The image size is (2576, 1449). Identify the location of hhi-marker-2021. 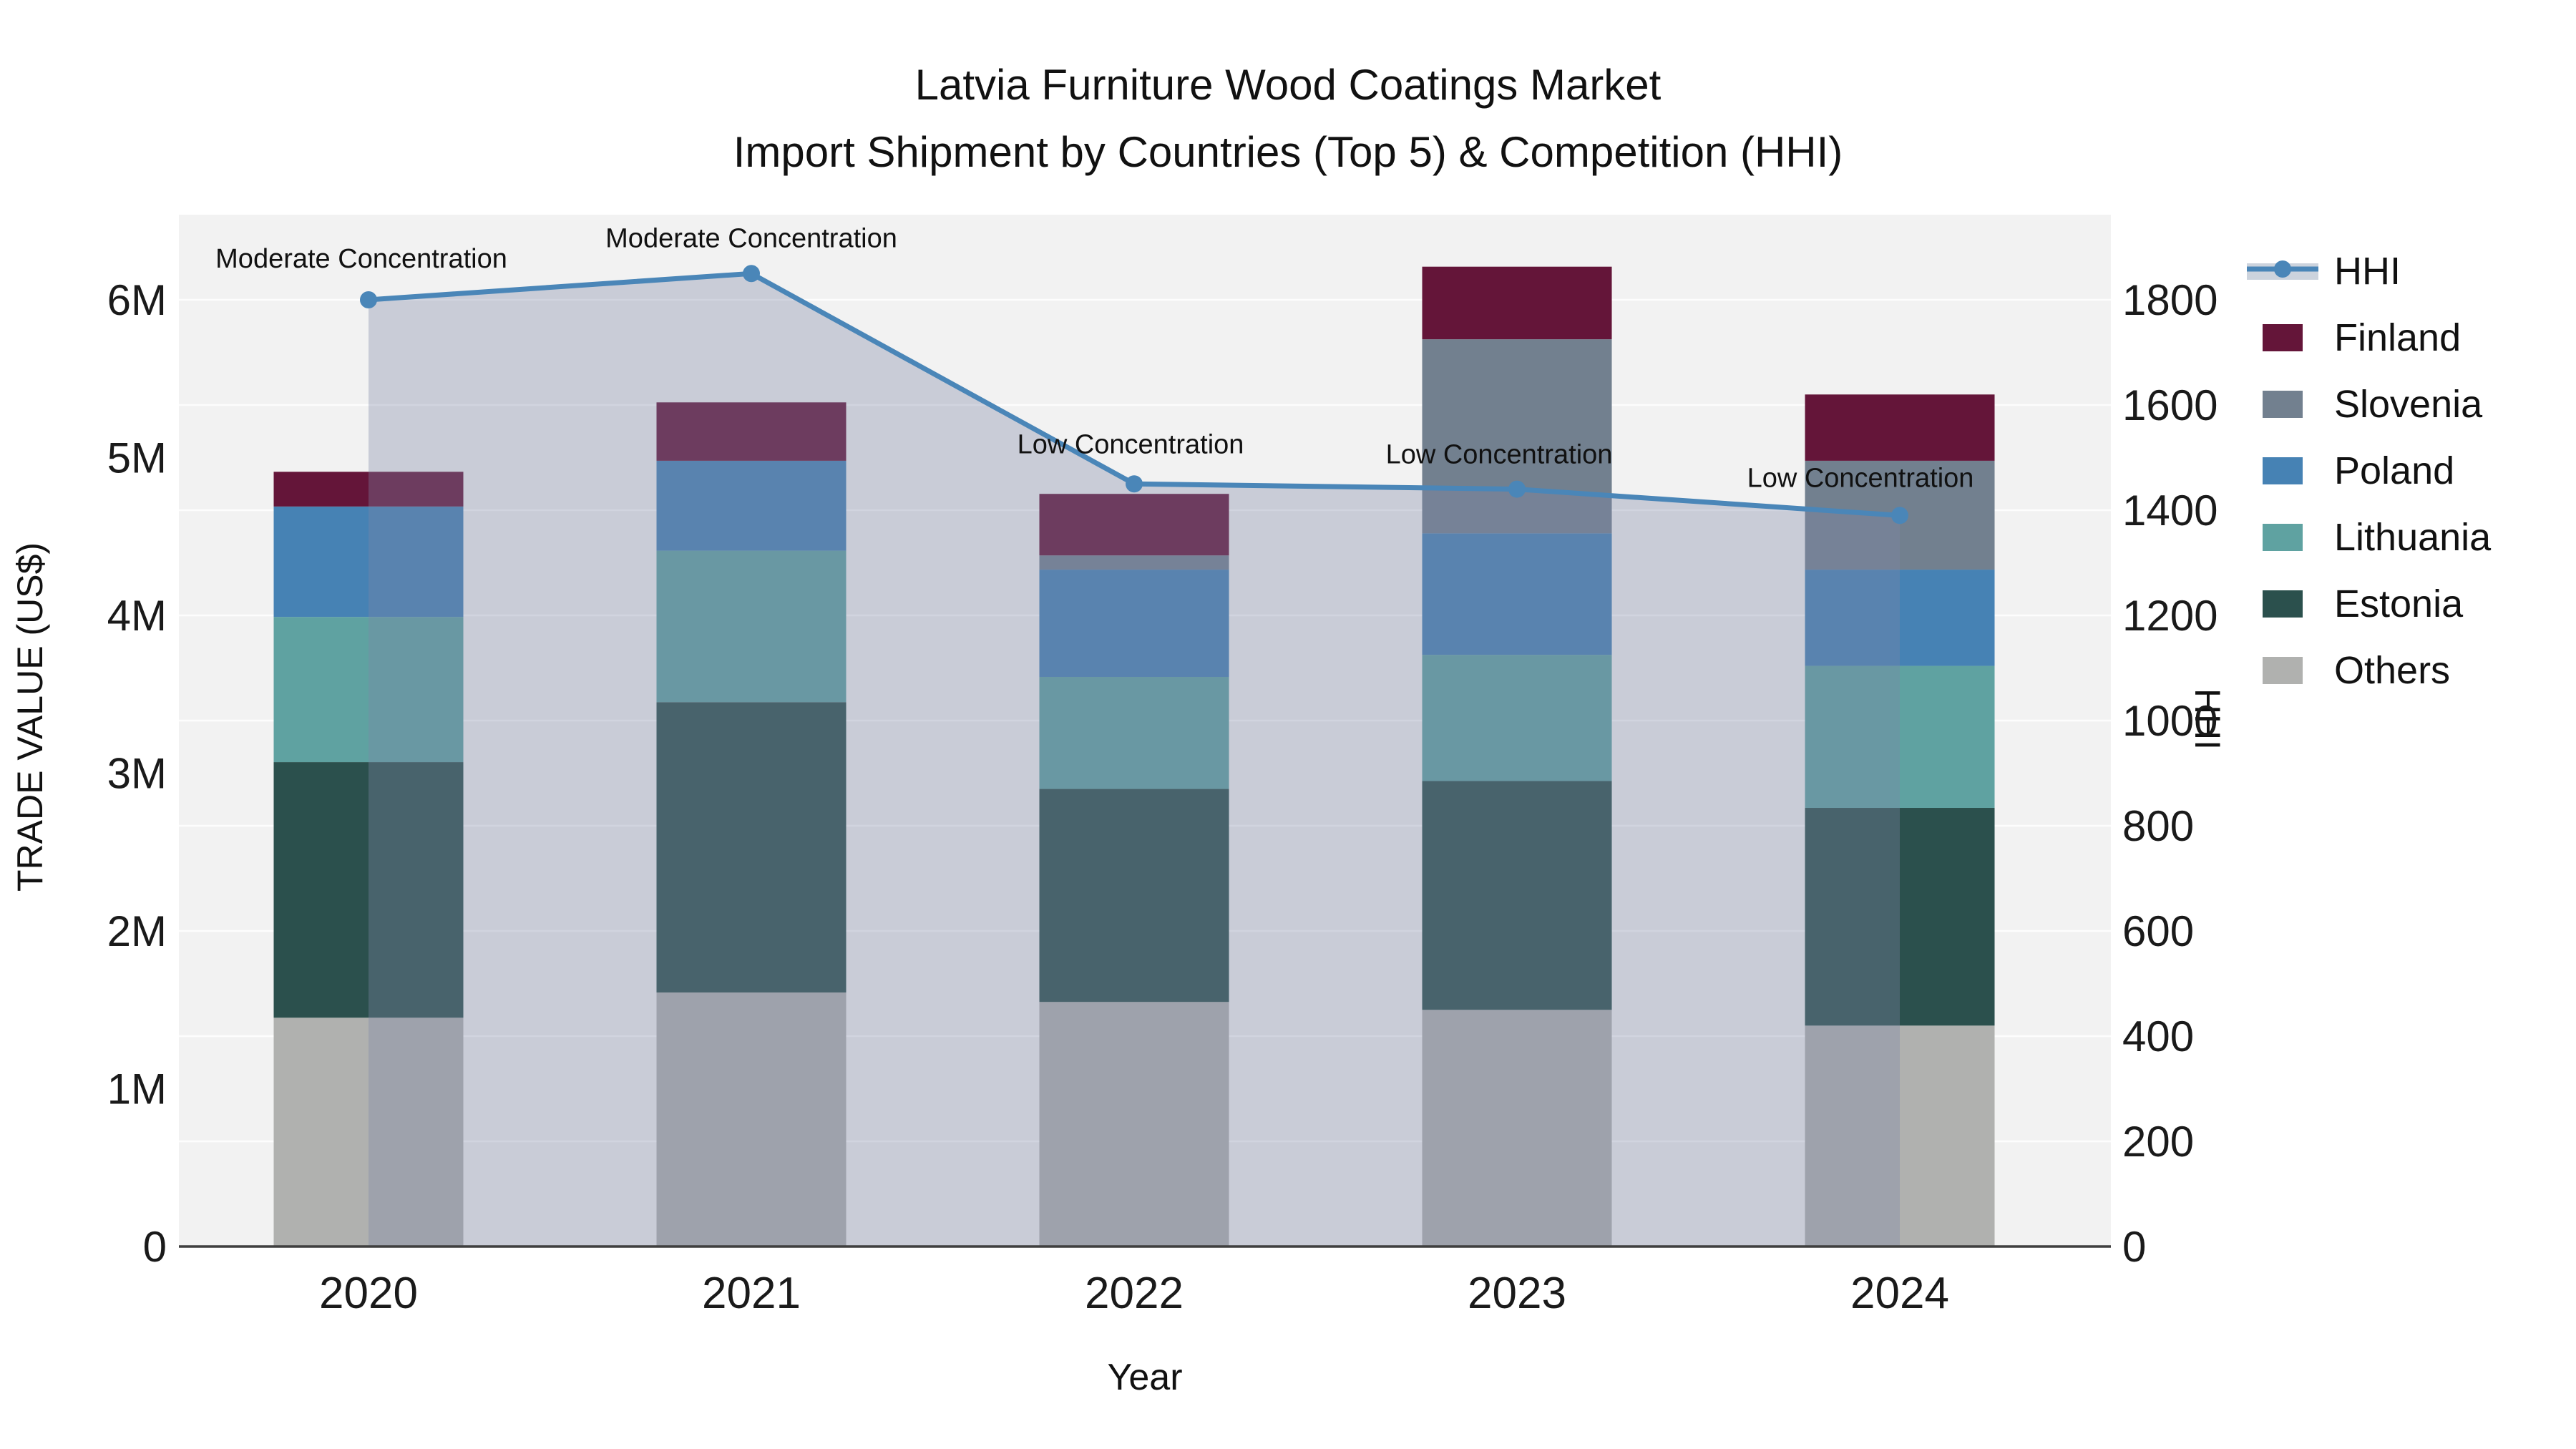
(752, 274).